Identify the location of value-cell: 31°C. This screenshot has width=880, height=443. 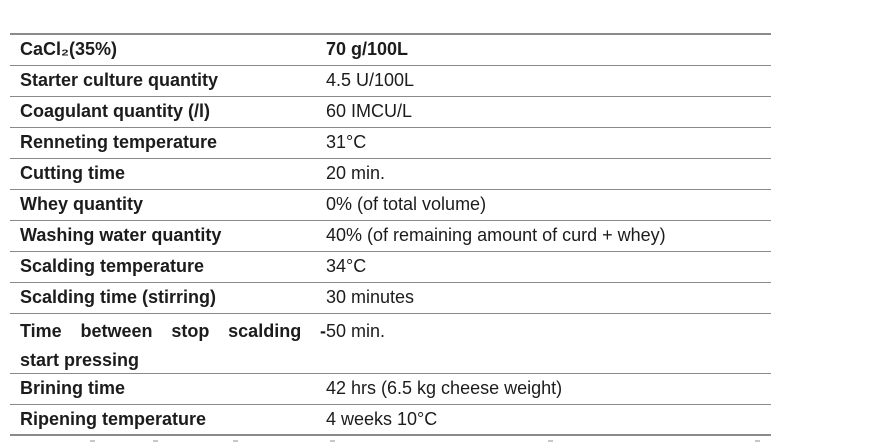
(346, 142).